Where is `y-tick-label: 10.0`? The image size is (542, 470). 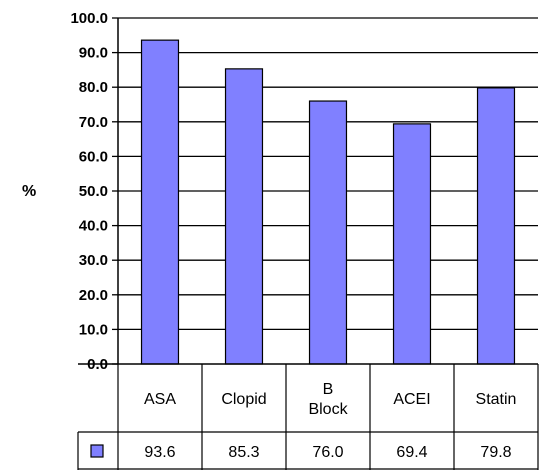
y-tick-label: 10.0 is located at coordinates (93, 329).